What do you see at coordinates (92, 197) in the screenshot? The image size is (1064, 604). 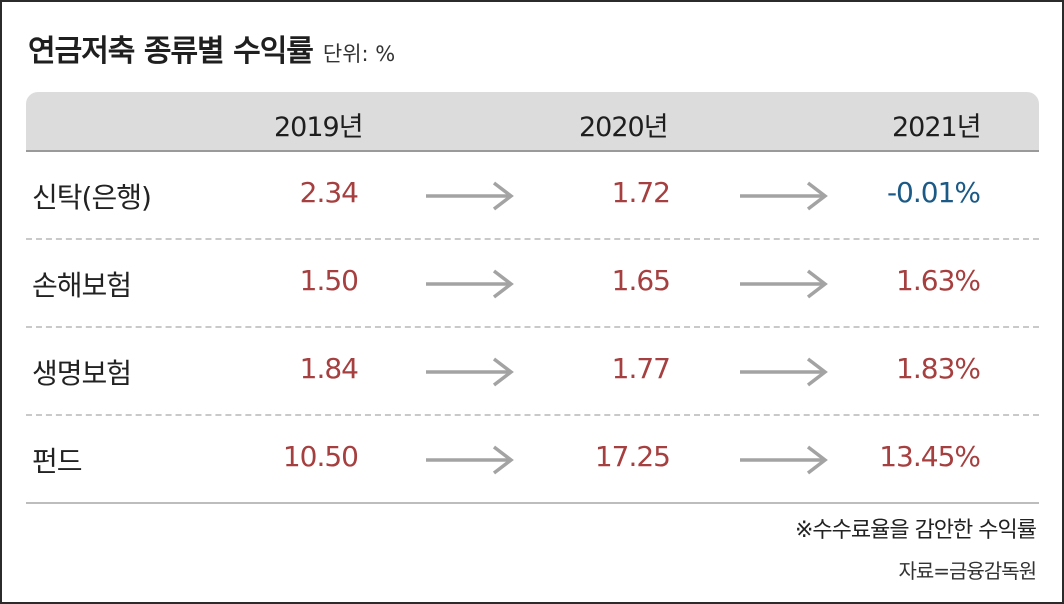 I see `row-category: 신탁(은행)` at bounding box center [92, 197].